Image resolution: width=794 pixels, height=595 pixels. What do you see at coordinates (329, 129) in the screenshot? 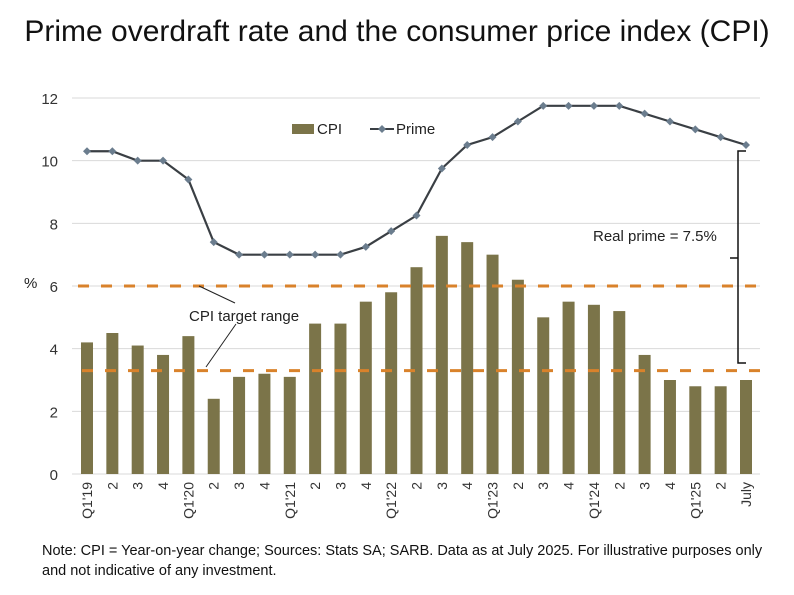
I see `legend-label-cpi: CPI` at bounding box center [329, 129].